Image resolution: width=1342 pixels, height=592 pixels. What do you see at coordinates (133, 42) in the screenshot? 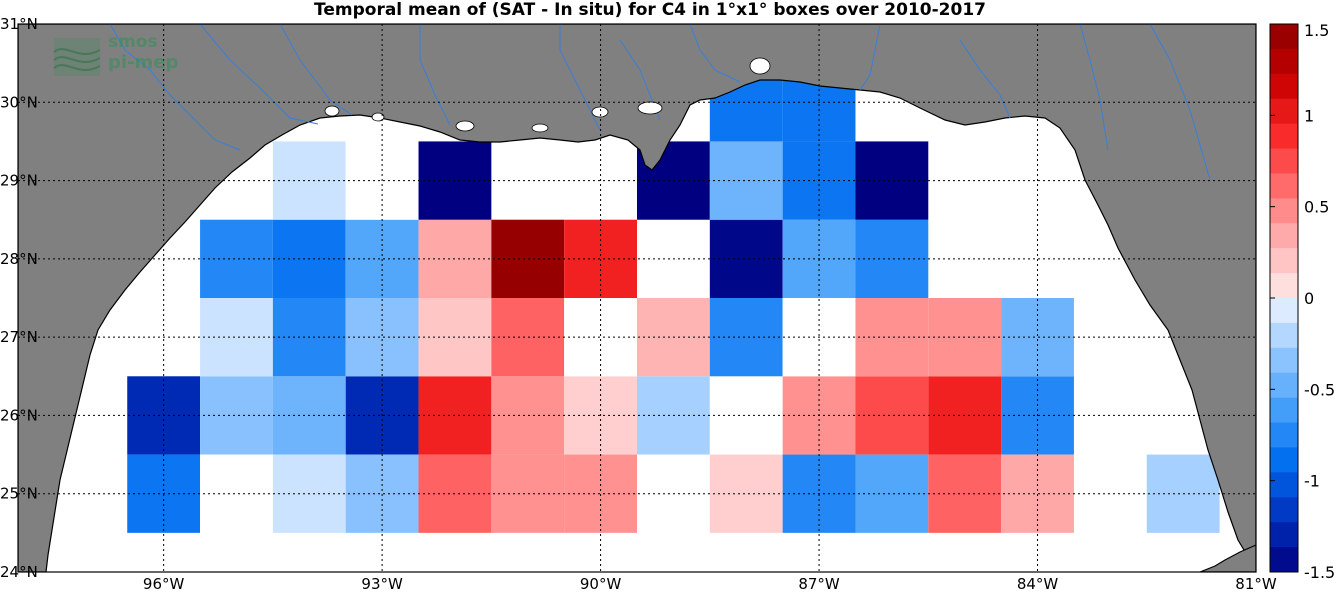
I see `logo-text-smos: smos` at bounding box center [133, 42].